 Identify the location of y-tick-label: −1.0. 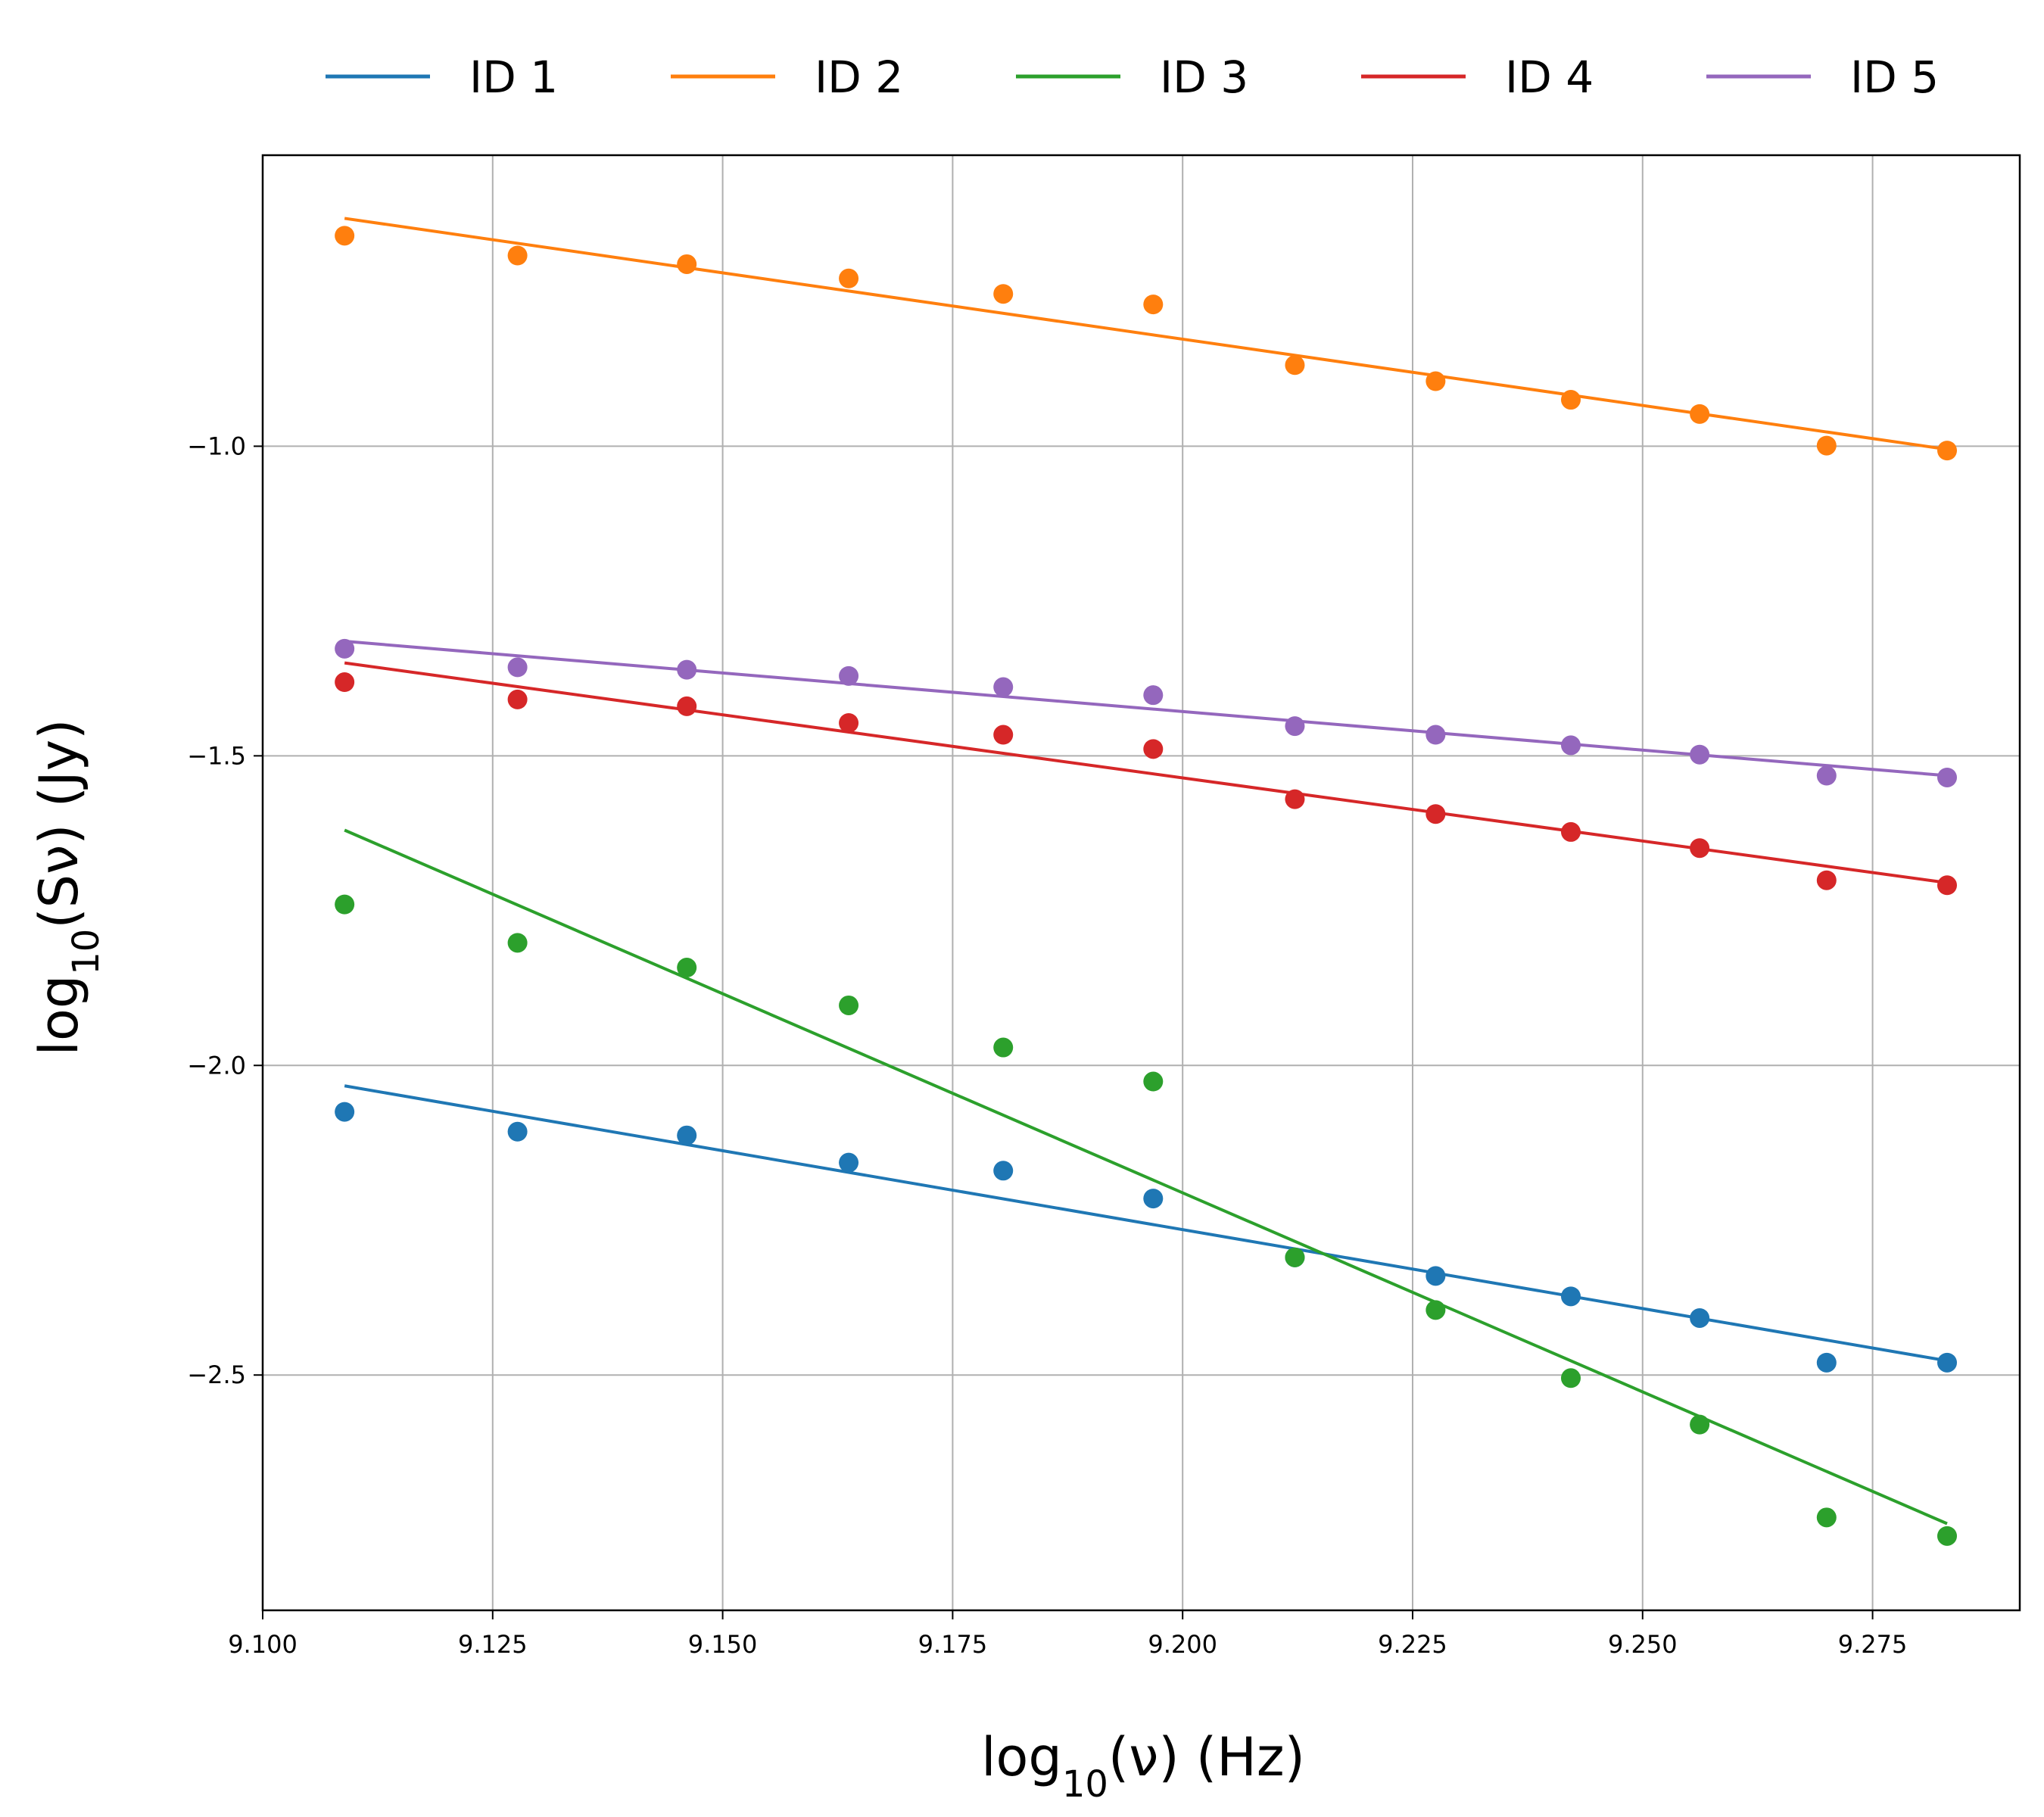
(217, 446).